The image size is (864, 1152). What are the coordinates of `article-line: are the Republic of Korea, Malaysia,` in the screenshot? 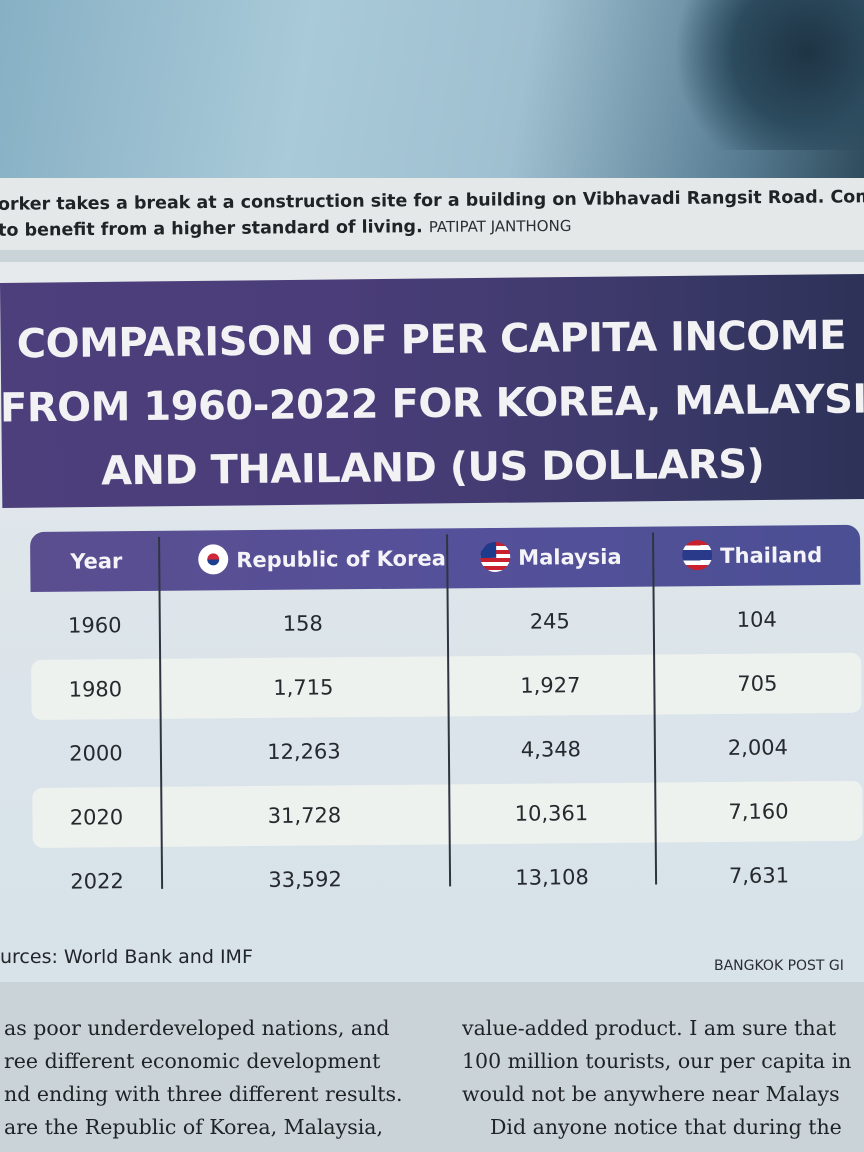 It's located at (194, 1127).